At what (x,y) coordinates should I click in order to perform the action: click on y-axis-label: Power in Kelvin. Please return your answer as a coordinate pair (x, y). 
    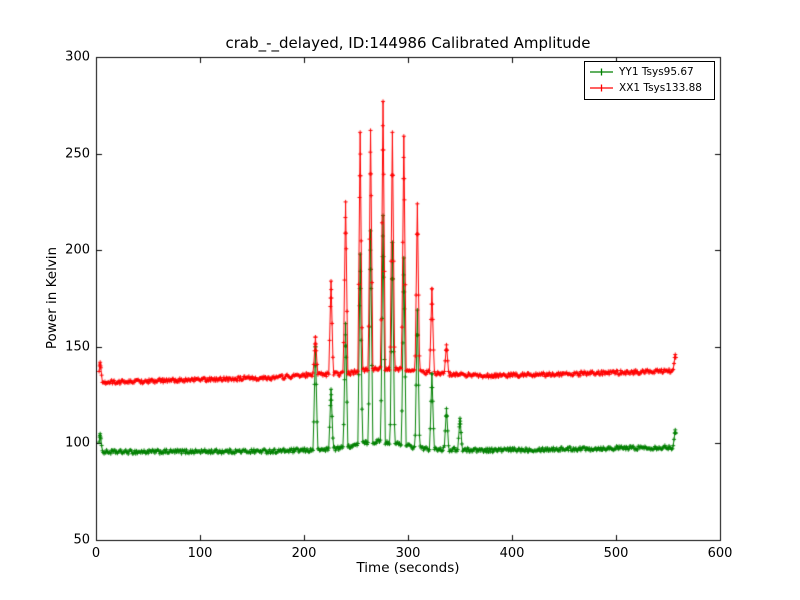
    Looking at the image, I should click on (52, 298).